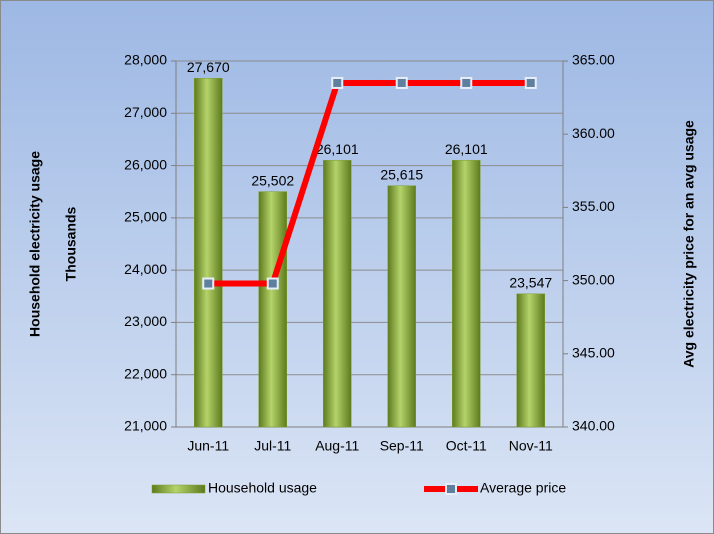 The width and height of the screenshot is (714, 534). What do you see at coordinates (262, 488) in the screenshot?
I see `legend-label: Household usage` at bounding box center [262, 488].